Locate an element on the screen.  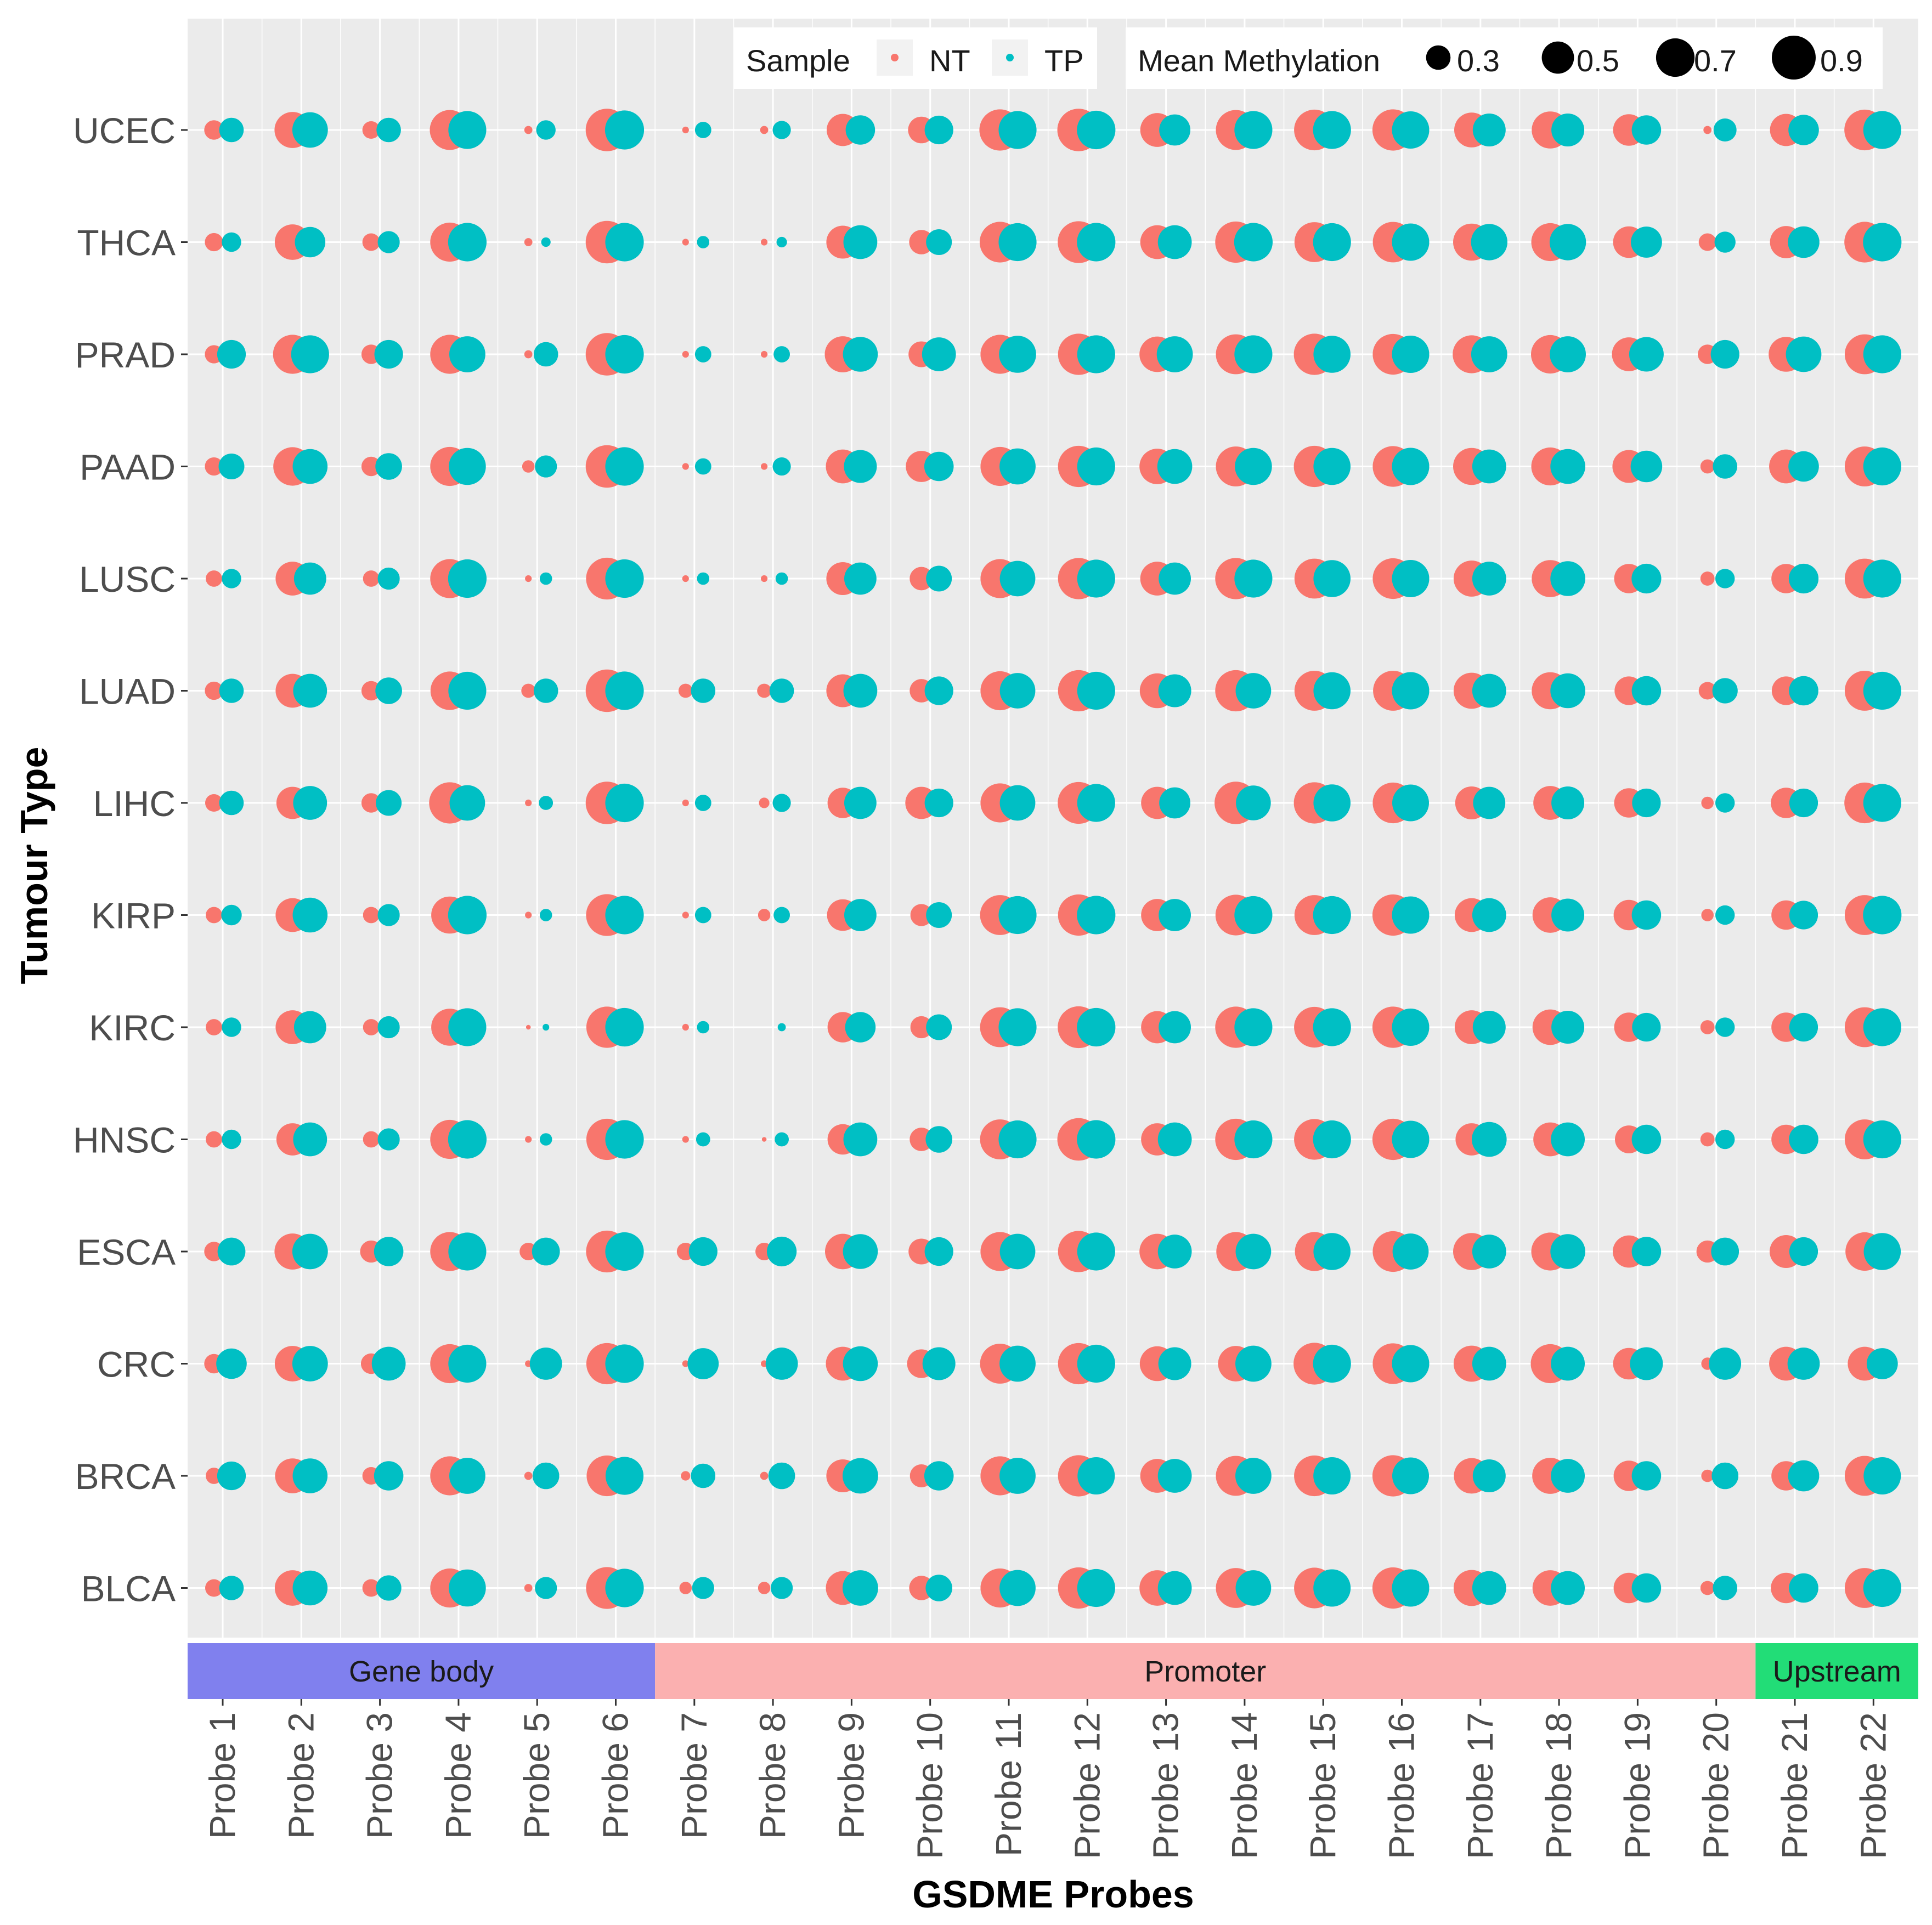
region-upstream is located at coordinates (1836, 1671).